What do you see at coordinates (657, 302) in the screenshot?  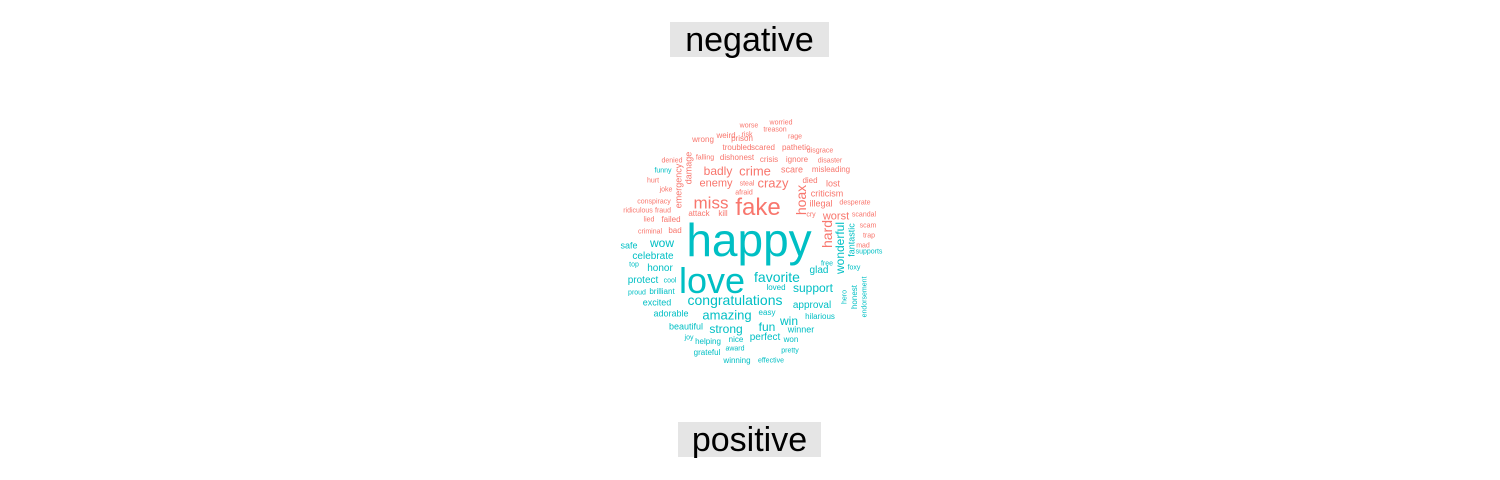 I see `word-excited: excited` at bounding box center [657, 302].